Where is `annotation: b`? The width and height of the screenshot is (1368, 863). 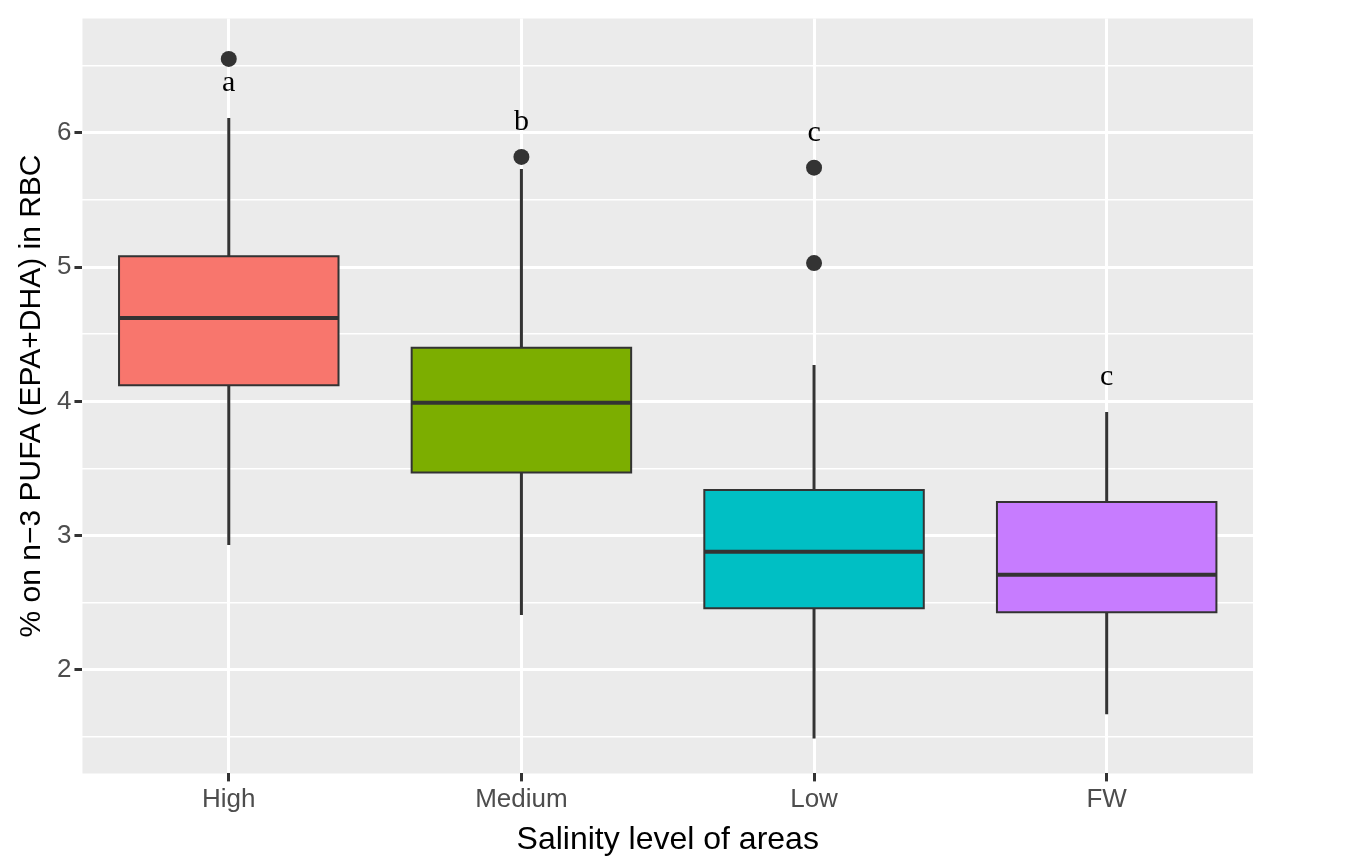 annotation: b is located at coordinates (521, 119).